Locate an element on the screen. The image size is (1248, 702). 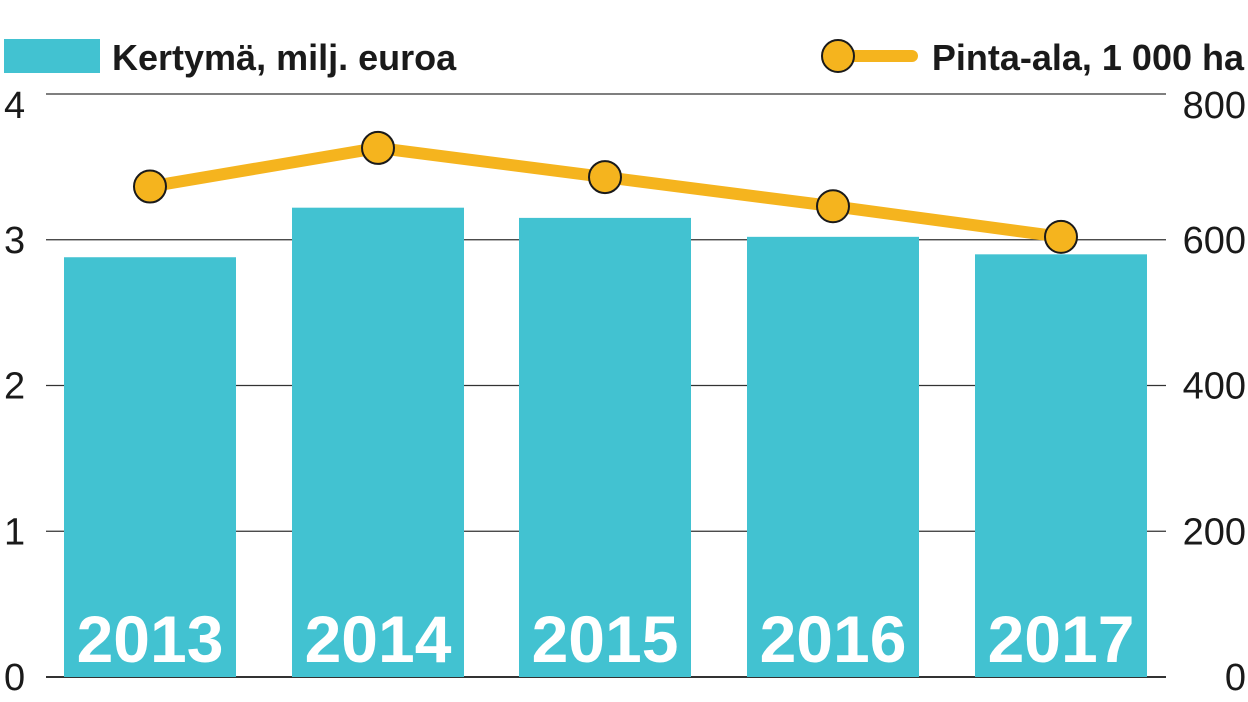
bar-2014 is located at coordinates (378, 442).